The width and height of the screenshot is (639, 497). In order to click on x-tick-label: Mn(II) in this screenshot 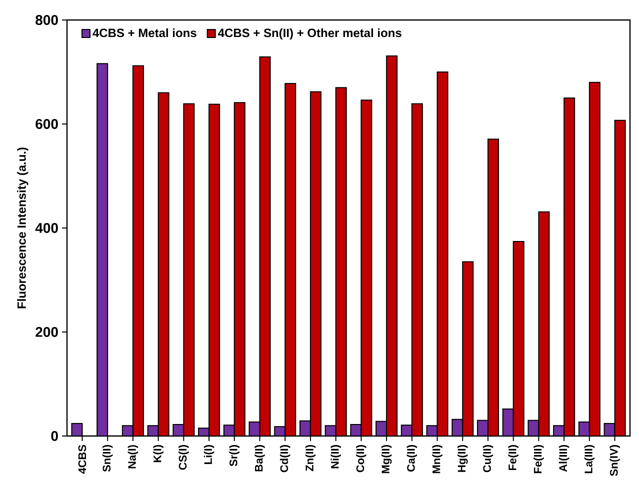, I will do `click(437, 459)`.